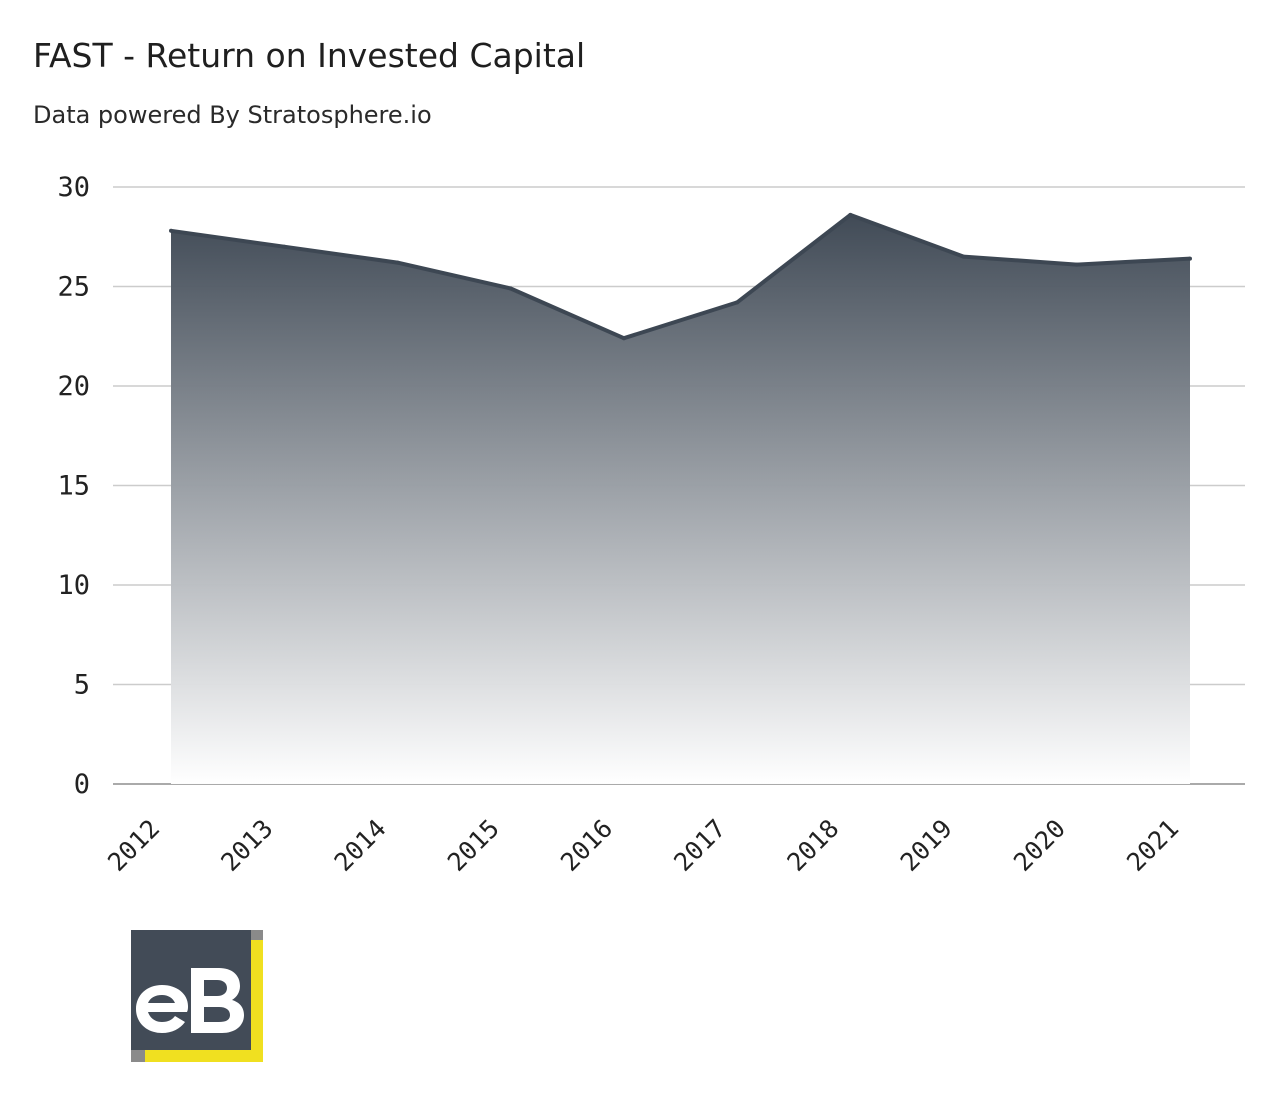 The height and width of the screenshot is (1094, 1280). I want to click on logo-letter-e, so click(162, 1009).